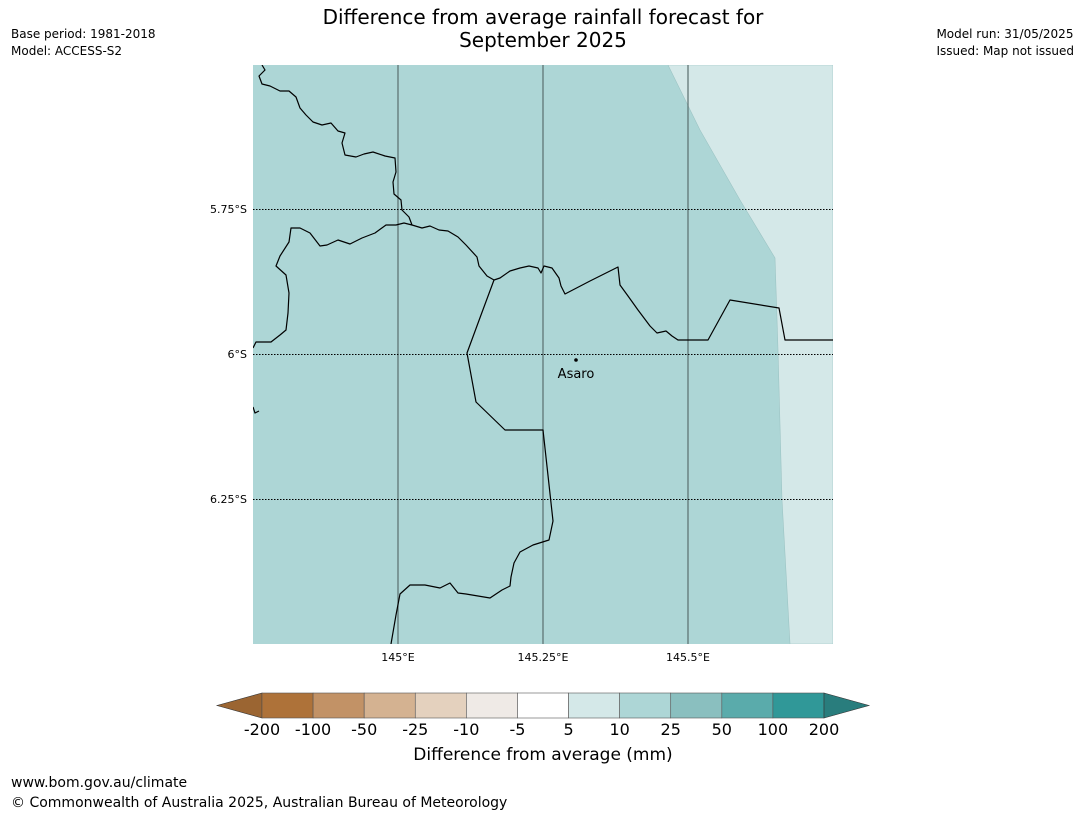 Image resolution: width=1085 pixels, height=816 pixels. What do you see at coordinates (543, 40) in the screenshot?
I see `title-line-2: September 2025` at bounding box center [543, 40].